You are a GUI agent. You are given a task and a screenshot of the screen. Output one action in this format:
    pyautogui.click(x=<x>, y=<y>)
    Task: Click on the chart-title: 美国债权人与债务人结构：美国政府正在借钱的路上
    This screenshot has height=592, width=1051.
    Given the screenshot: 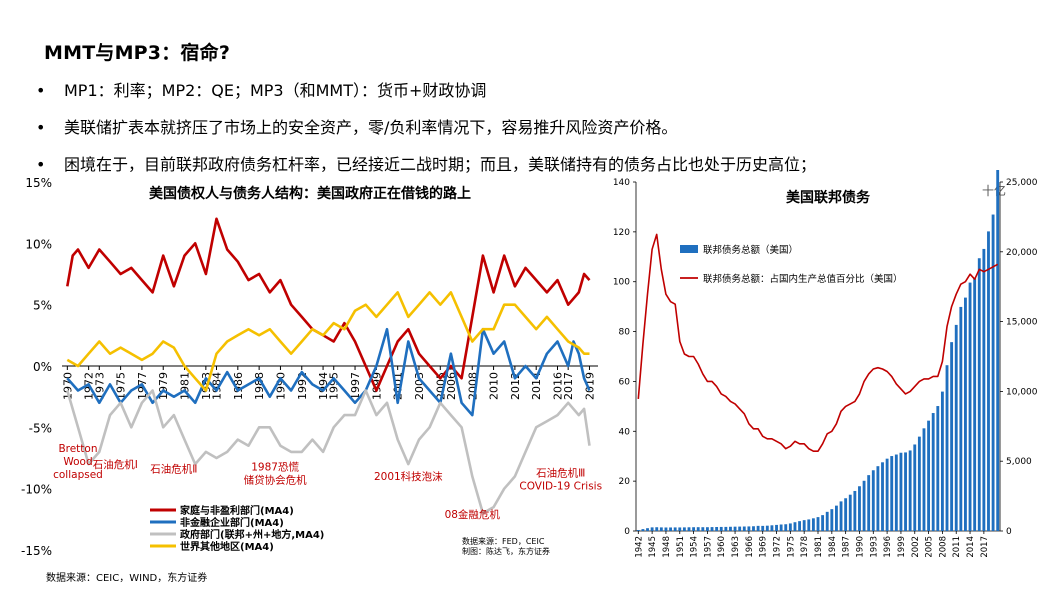 What is the action you would take?
    pyautogui.click(x=310, y=193)
    